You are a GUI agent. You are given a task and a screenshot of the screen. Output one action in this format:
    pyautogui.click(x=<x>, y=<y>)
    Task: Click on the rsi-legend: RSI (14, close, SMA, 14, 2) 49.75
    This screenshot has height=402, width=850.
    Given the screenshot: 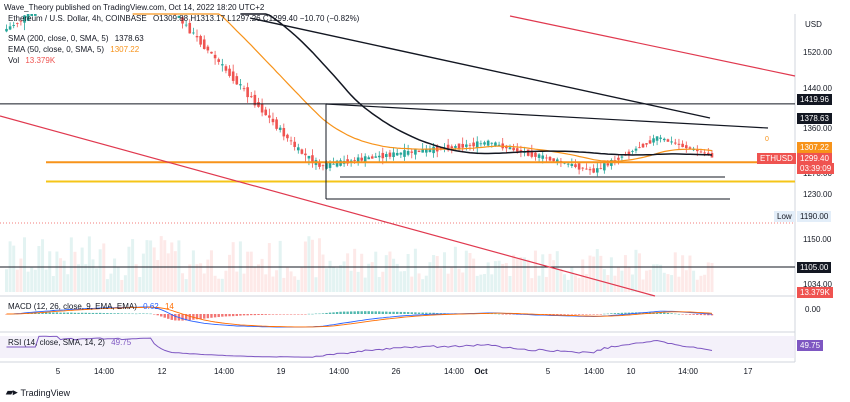 What is the action you would take?
    pyautogui.click(x=69, y=342)
    